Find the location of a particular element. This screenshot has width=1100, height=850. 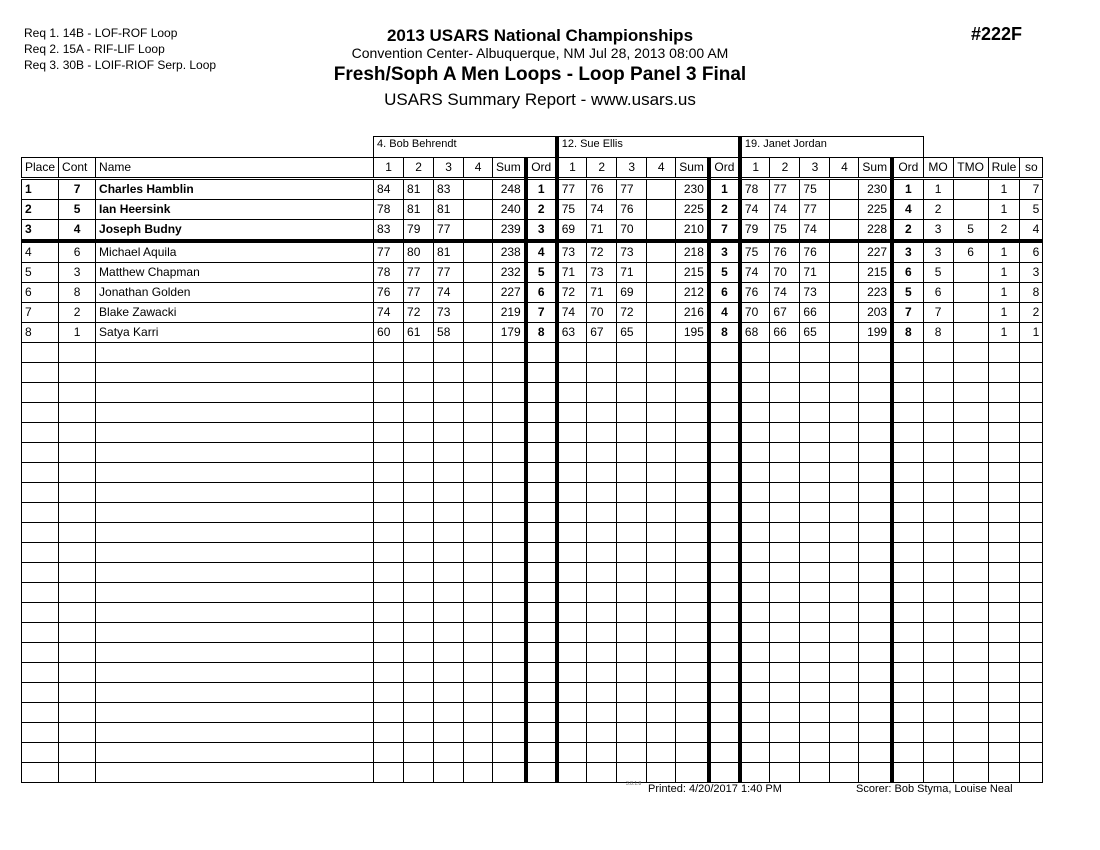

score-cell: 71 is located at coordinates (602, 231).